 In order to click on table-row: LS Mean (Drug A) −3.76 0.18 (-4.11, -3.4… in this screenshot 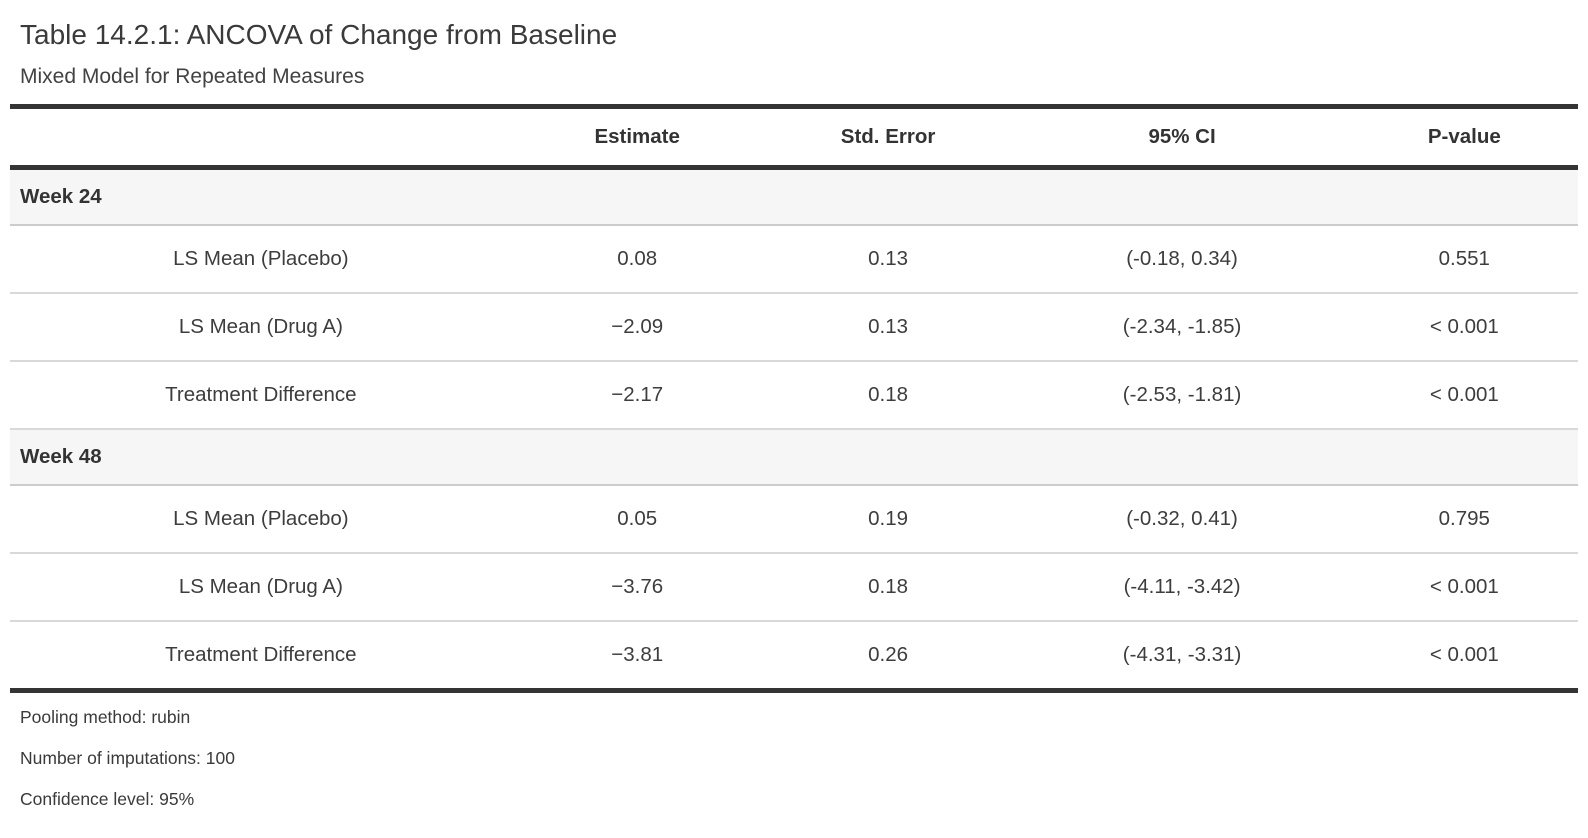, I will do `click(794, 587)`.